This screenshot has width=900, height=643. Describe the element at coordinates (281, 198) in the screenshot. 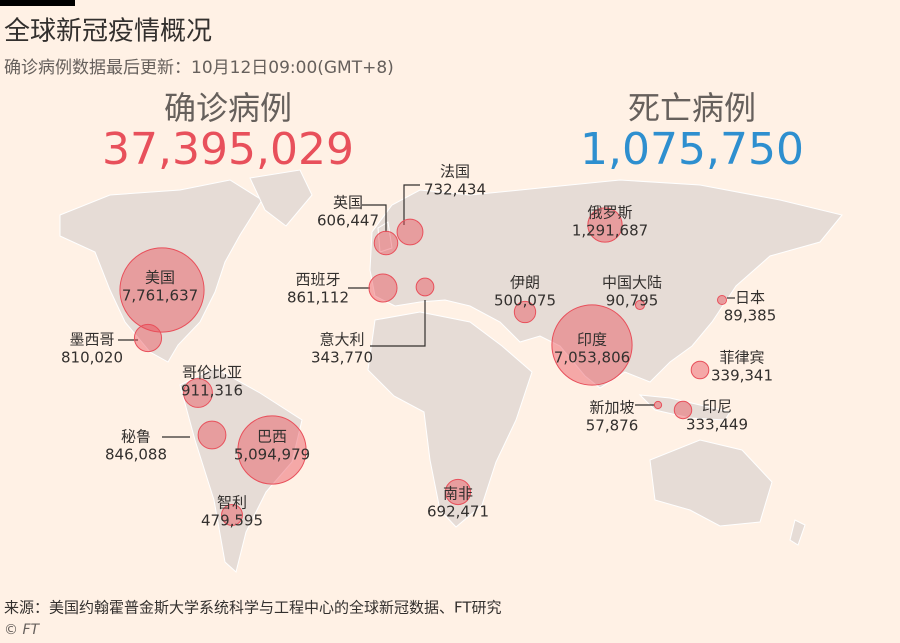

I see `greenland` at that location.